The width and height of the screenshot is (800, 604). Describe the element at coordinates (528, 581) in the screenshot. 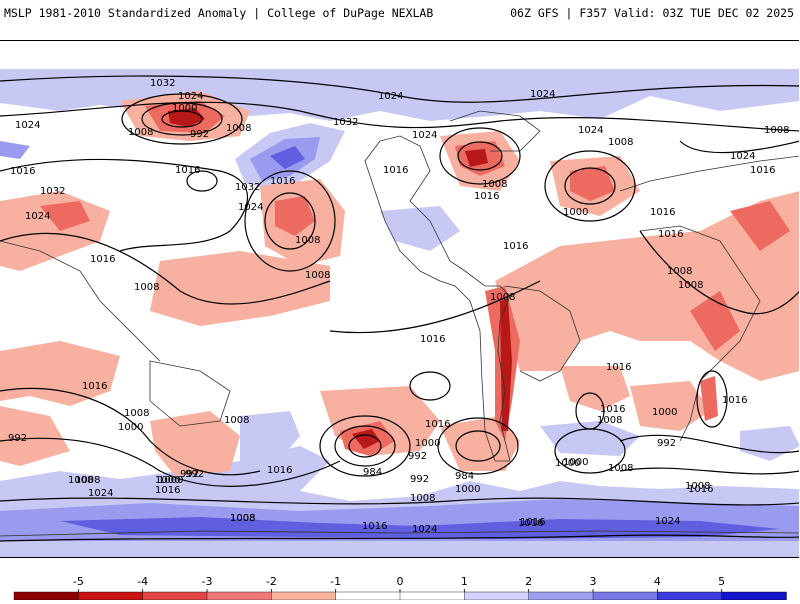

I see `colorbar-tick-label: 2` at that location.